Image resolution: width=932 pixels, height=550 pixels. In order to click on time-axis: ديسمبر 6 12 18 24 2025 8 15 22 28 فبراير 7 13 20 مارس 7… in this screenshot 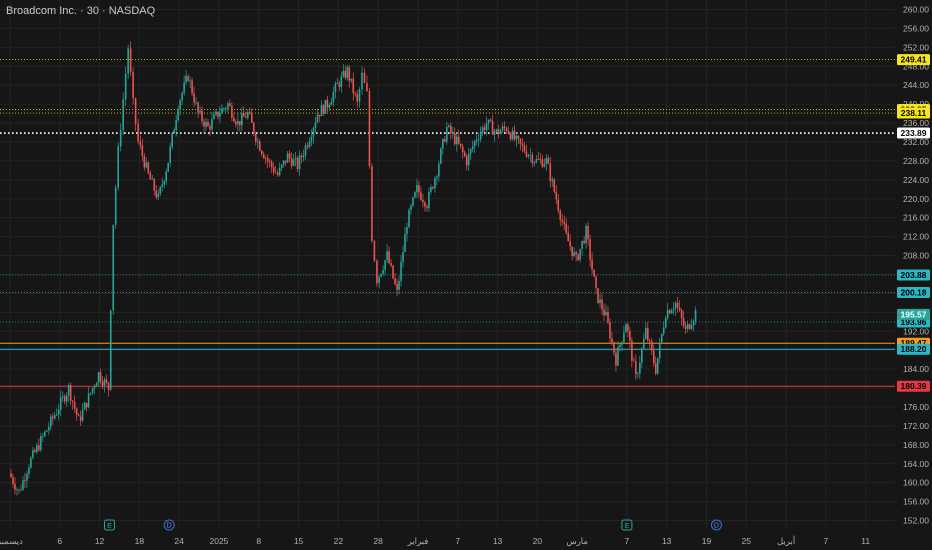, I will do `click(435, 540)`.